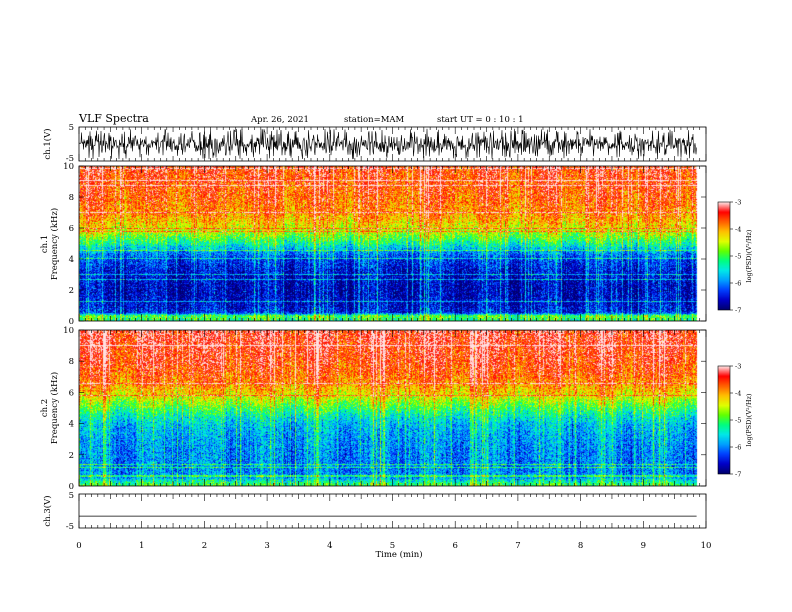 The width and height of the screenshot is (792, 612). What do you see at coordinates (47, 143) in the screenshot?
I see `ch1-waveform-ylabel: ch.1(V)` at bounding box center [47, 143].